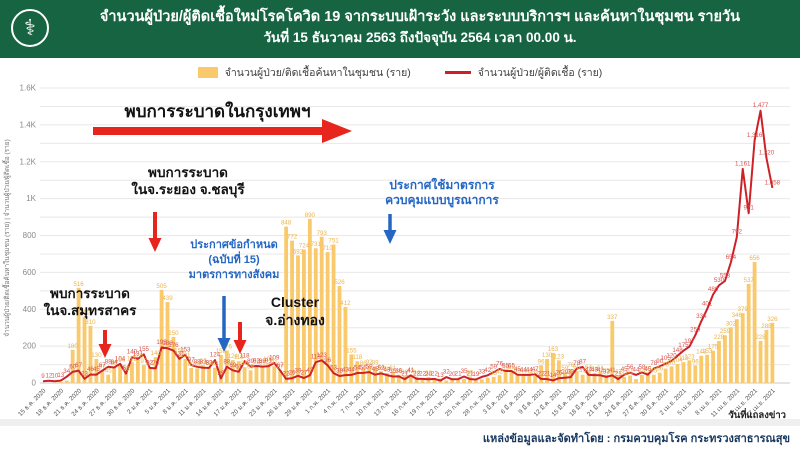  What do you see at coordinates (523, 72) in the screenshot?
I see `legend-item-confirmed: จำนวนผู้ป่วย/ผู้ติดเชื้อ (ราย)` at bounding box center [523, 72].